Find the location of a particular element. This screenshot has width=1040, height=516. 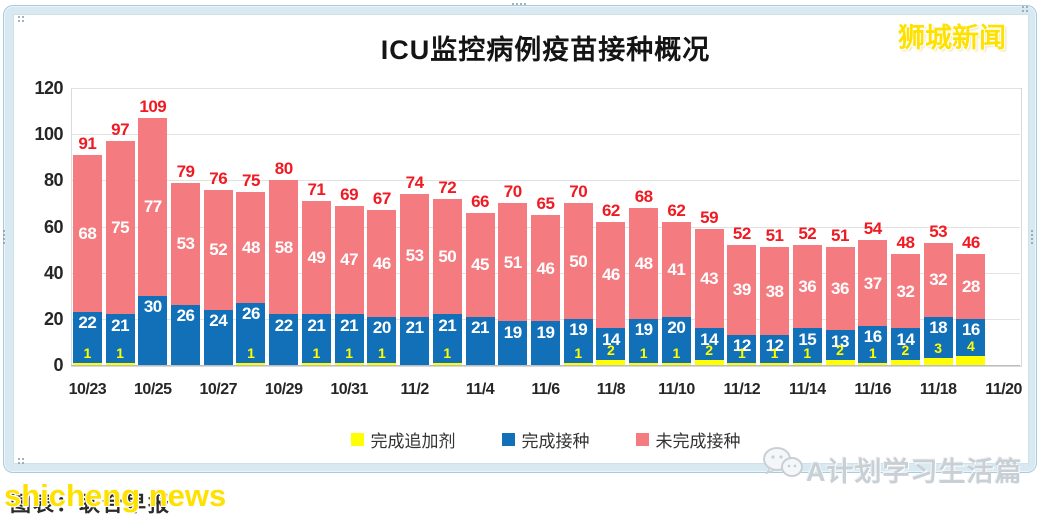

label-total: 76 is located at coordinates (218, 178).